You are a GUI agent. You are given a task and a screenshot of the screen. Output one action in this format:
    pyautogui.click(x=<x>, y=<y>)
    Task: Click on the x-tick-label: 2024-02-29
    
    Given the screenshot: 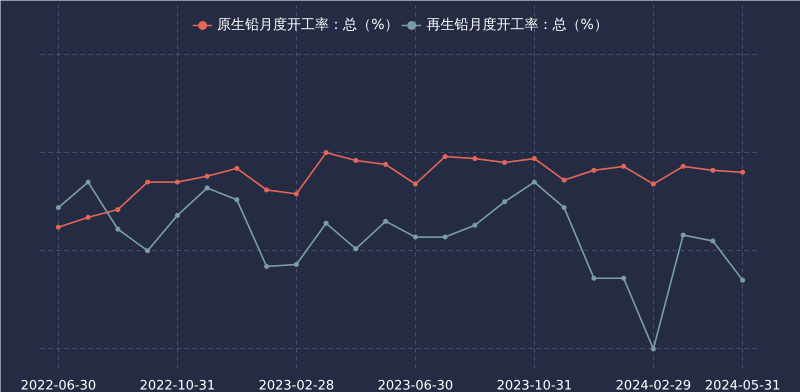 What is the action you would take?
    pyautogui.click(x=654, y=385)
    